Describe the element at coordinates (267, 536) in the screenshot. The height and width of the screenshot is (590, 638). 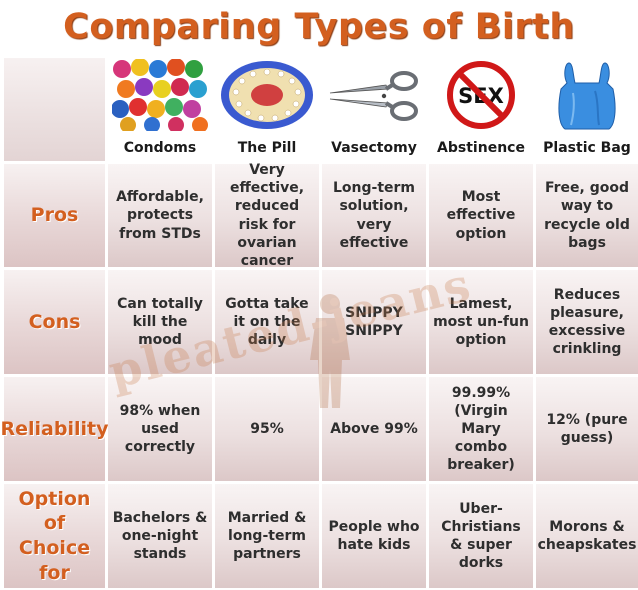
I see `table-cell: Married & long-term partners` at that location.